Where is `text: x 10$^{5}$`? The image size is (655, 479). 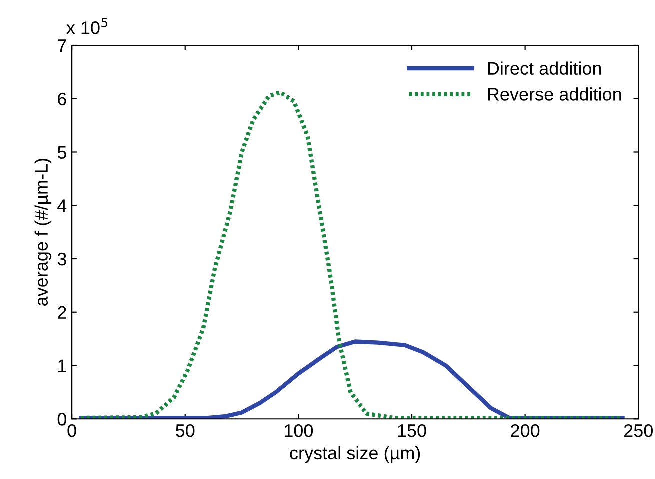
text: x 10$^{5}$ is located at coordinates (87, 26).